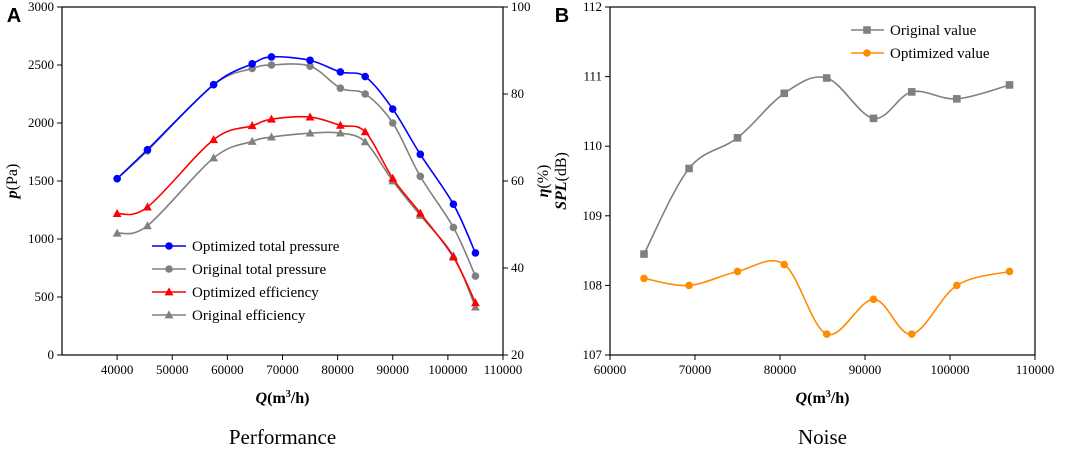 This screenshot has width=1065, height=449. I want to click on panel-label-a: A, so click(14, 16).